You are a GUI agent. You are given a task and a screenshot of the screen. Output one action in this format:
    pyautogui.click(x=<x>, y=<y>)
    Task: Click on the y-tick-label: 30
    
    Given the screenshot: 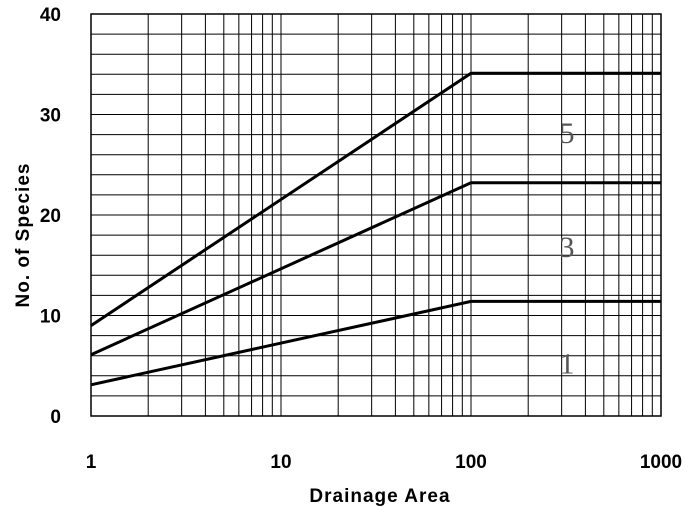 What is the action you would take?
    pyautogui.click(x=50, y=116)
    